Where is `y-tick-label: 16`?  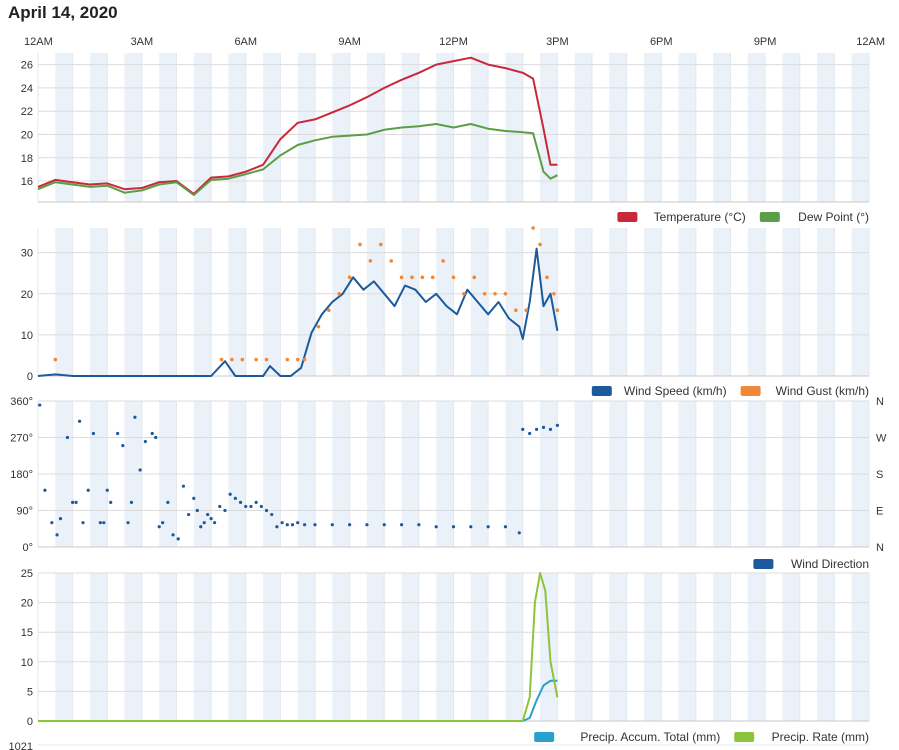 y-tick-label: 16 is located at coordinates (27, 182).